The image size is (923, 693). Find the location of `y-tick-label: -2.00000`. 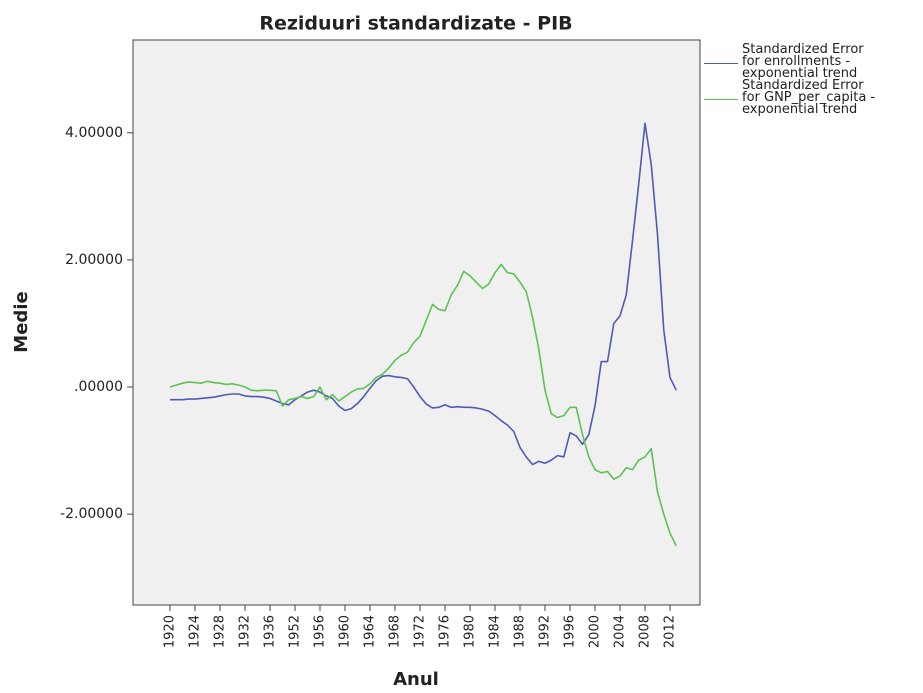

y-tick-label: -2.00000 is located at coordinates (91, 514).